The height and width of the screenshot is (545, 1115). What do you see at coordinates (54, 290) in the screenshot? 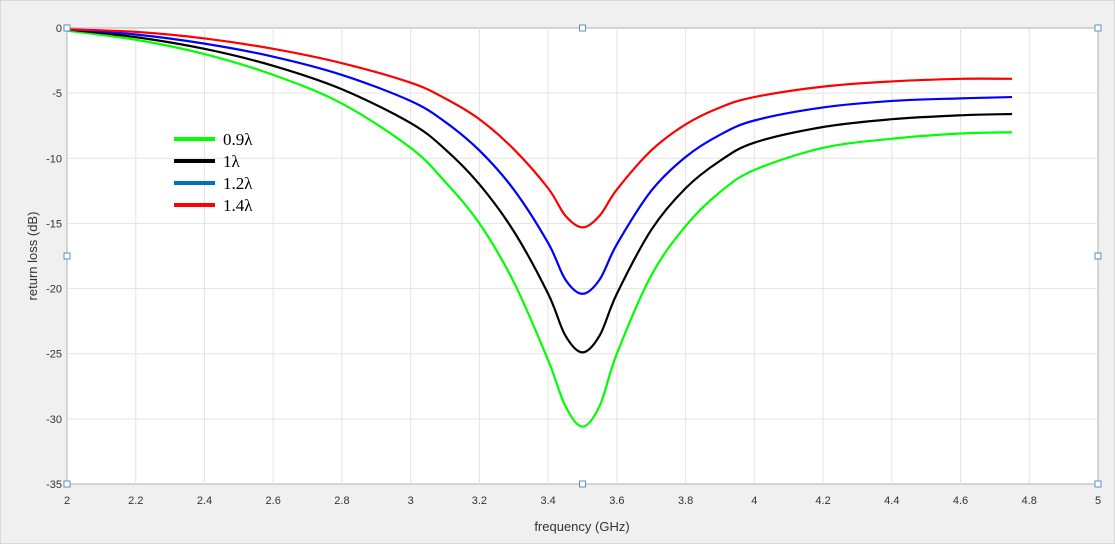
I see `y-tick-label: -20` at bounding box center [54, 290].